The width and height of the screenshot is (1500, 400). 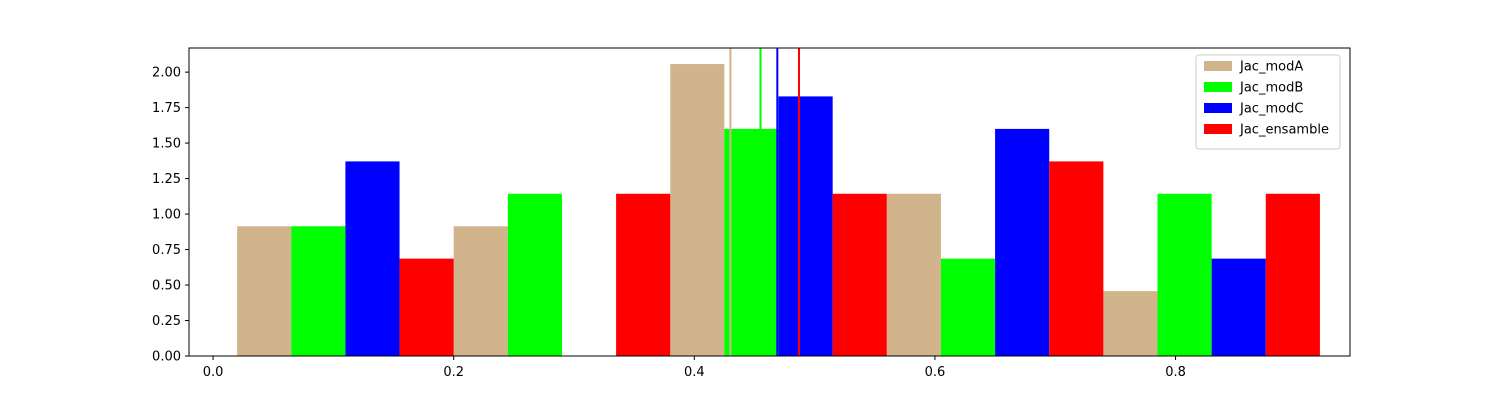 I want to click on x-tick-label: 0.8, so click(x=1175, y=372).